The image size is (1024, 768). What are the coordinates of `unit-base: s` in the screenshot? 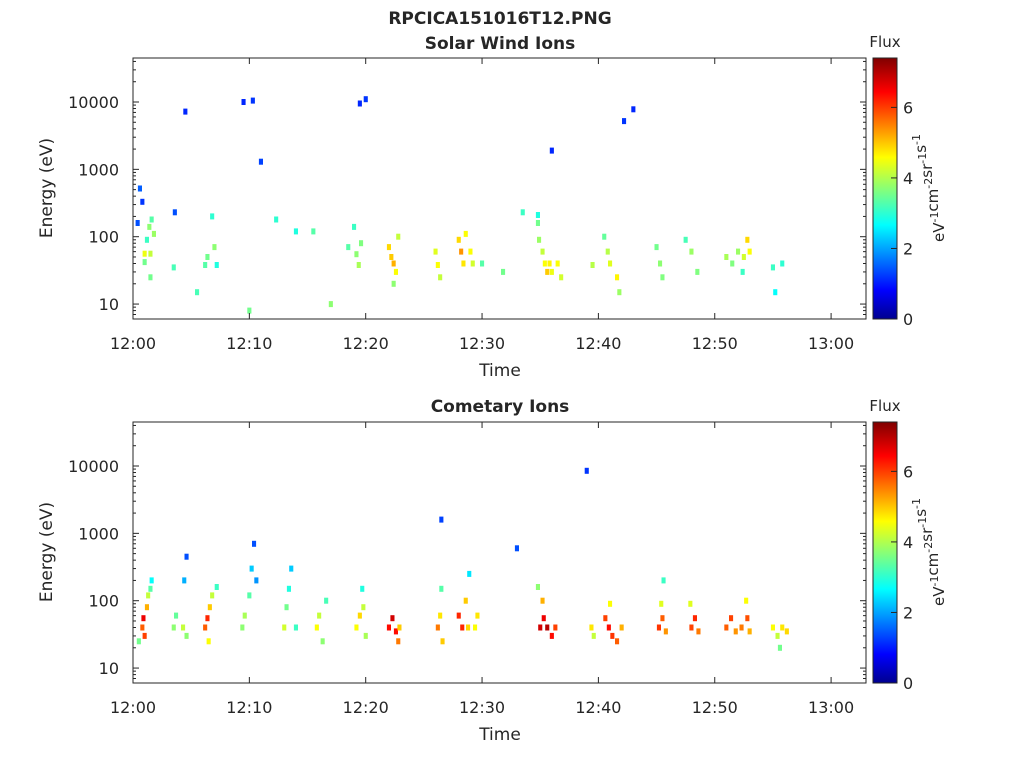 It's located at (921, 513).